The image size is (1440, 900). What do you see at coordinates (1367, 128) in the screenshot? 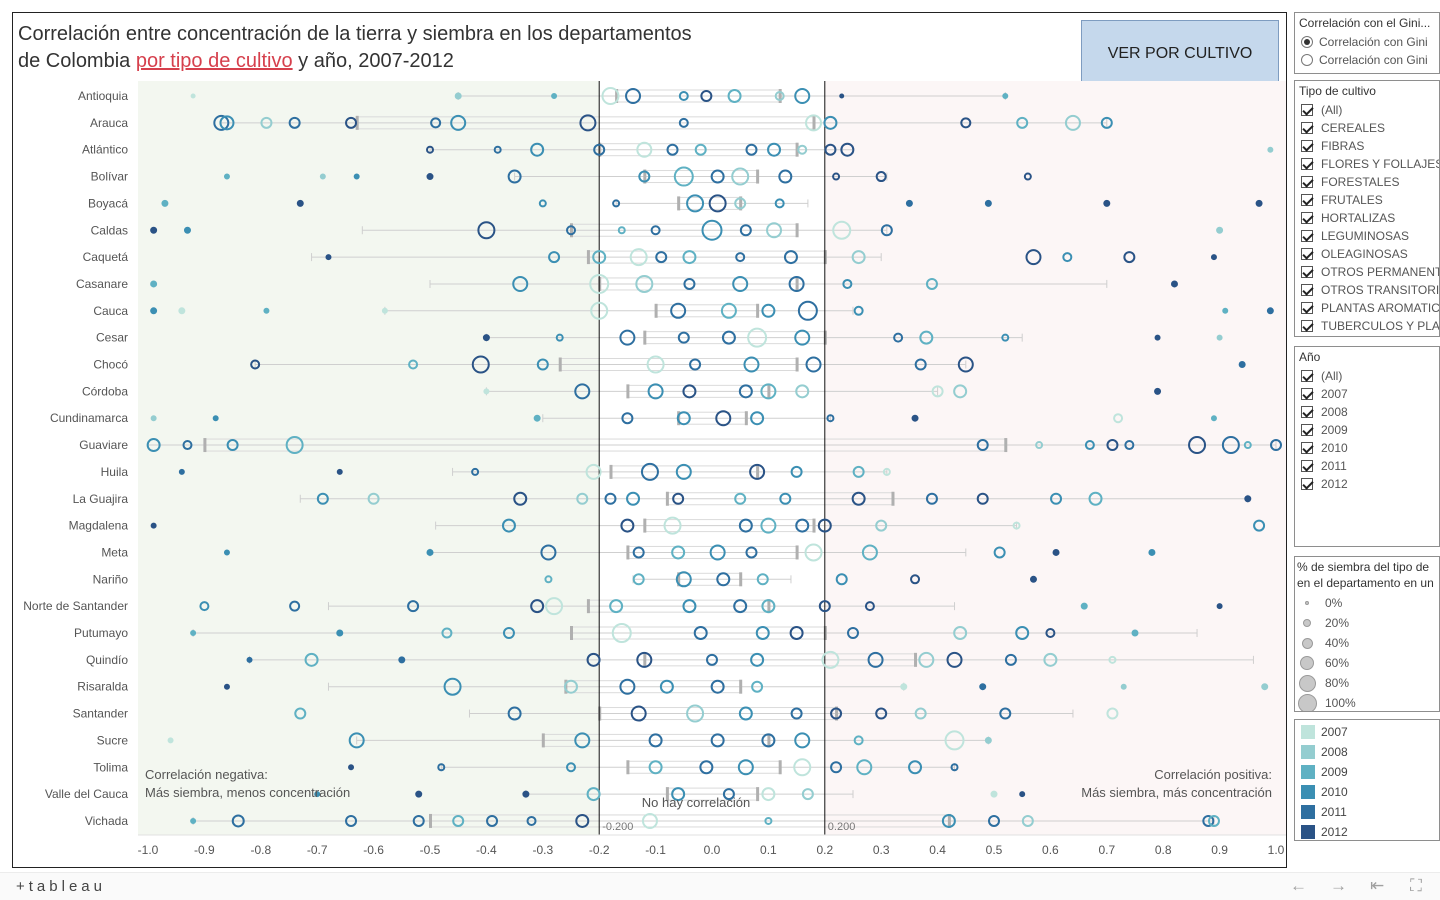
I see `crop-type-option: CEREALES` at bounding box center [1367, 128].